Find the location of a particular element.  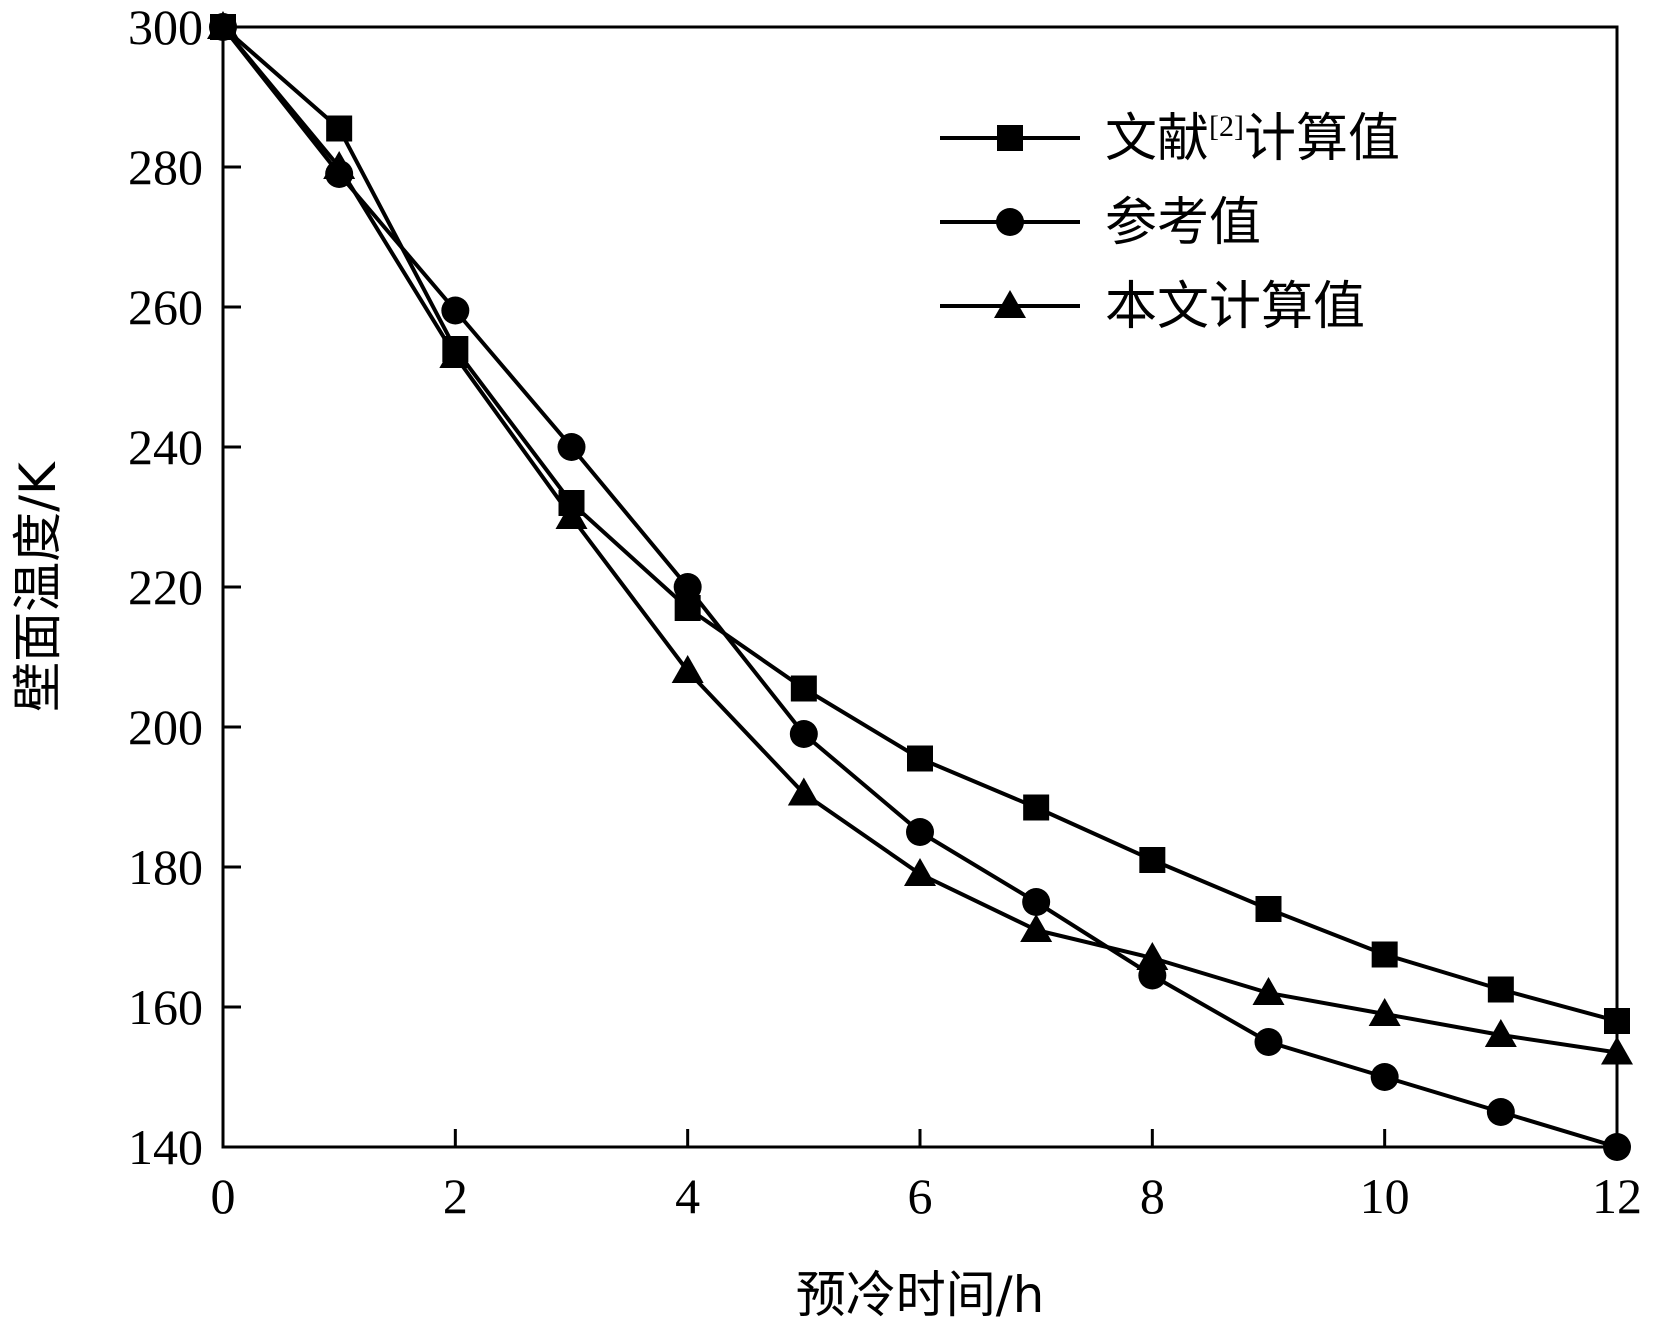

x-tick-label: 8 is located at coordinates (1152, 1196).